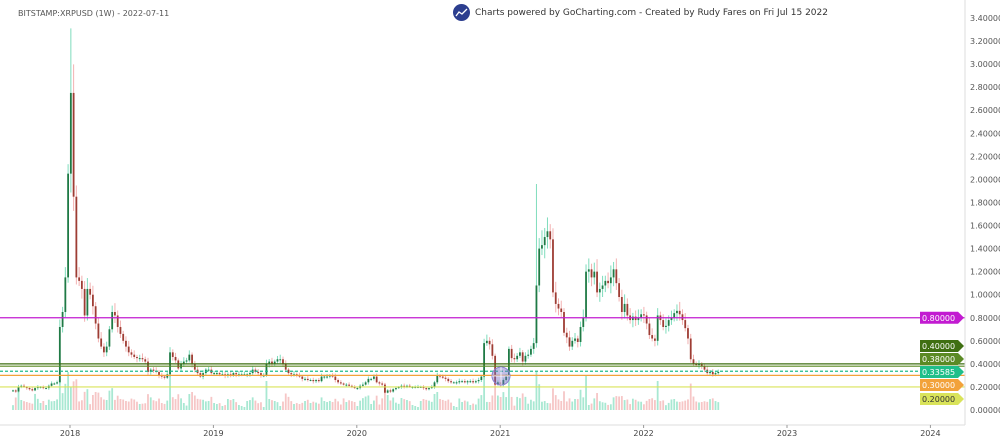 This screenshot has height=443, width=1000. Describe the element at coordinates (357, 433) in the screenshot. I see `time-tick-label: 2020` at that location.